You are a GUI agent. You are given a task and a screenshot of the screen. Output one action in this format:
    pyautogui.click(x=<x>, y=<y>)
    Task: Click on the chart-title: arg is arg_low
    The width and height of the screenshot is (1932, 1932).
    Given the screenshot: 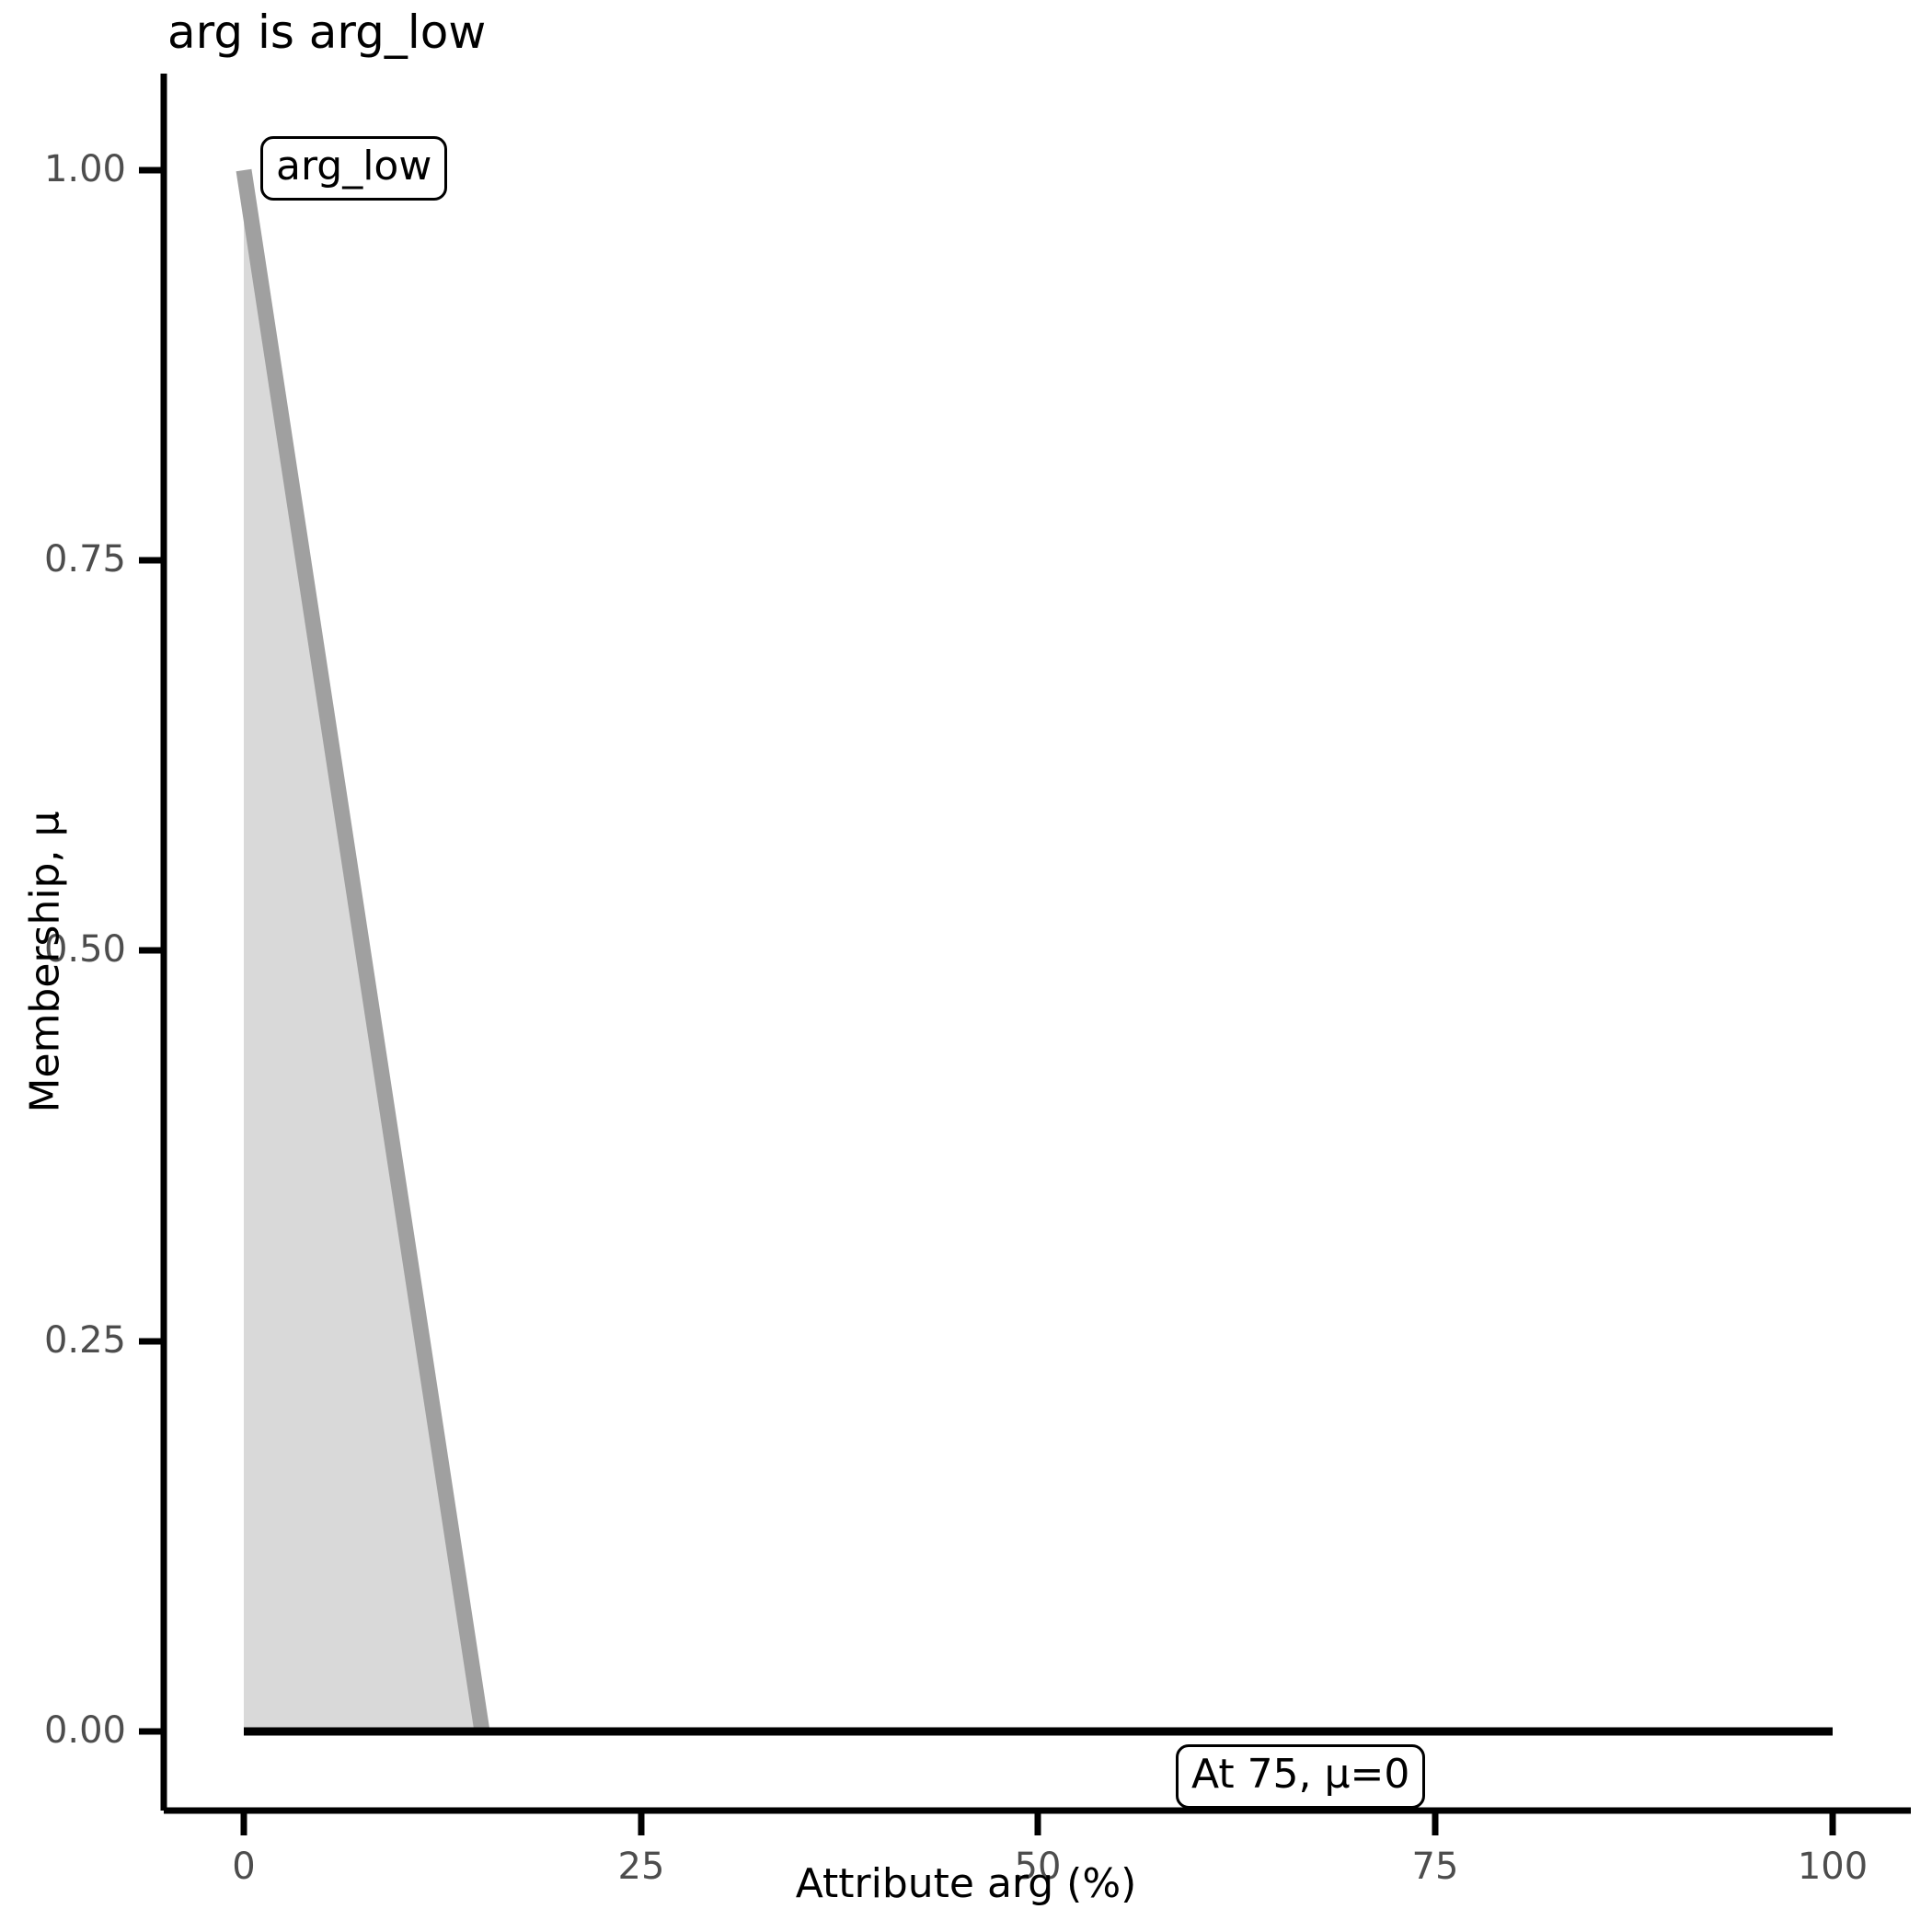 What is the action you would take?
    pyautogui.click(x=327, y=32)
    